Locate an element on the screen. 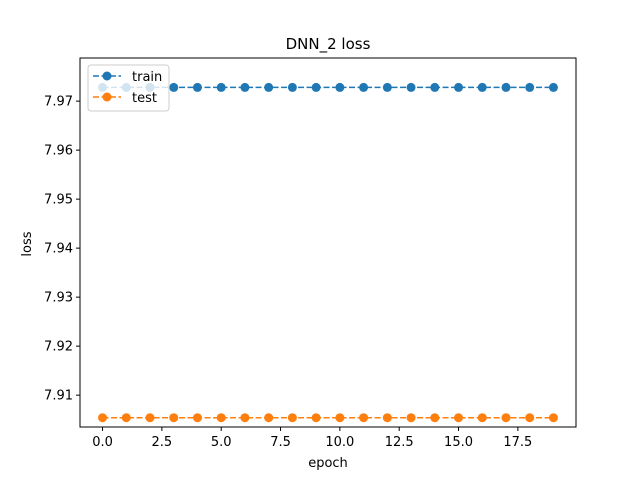 The width and height of the screenshot is (640, 480). legend: train test is located at coordinates (128, 88).